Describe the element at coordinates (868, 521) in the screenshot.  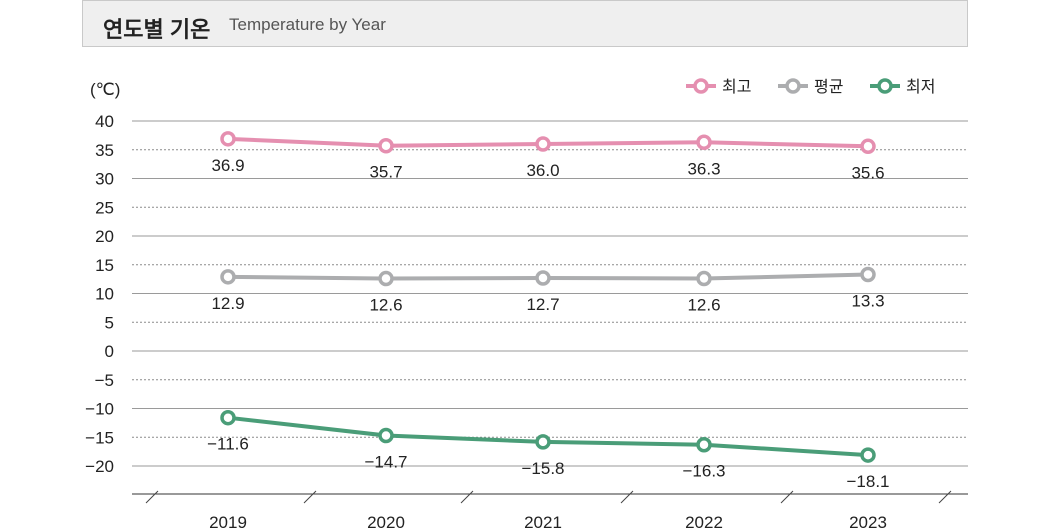
I see `x-tick-label: 2023` at that location.